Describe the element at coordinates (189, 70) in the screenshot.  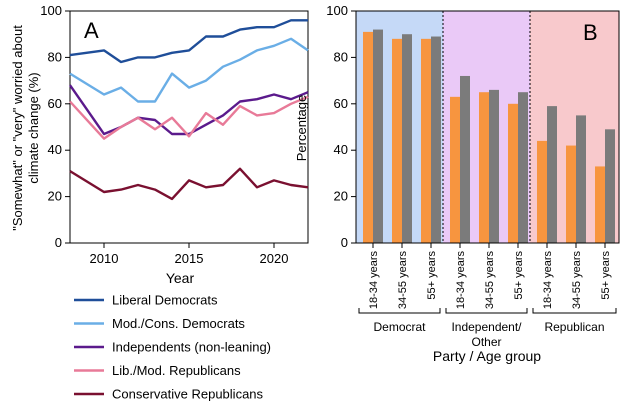
I see `series-line-mod-cons-democrats` at that location.